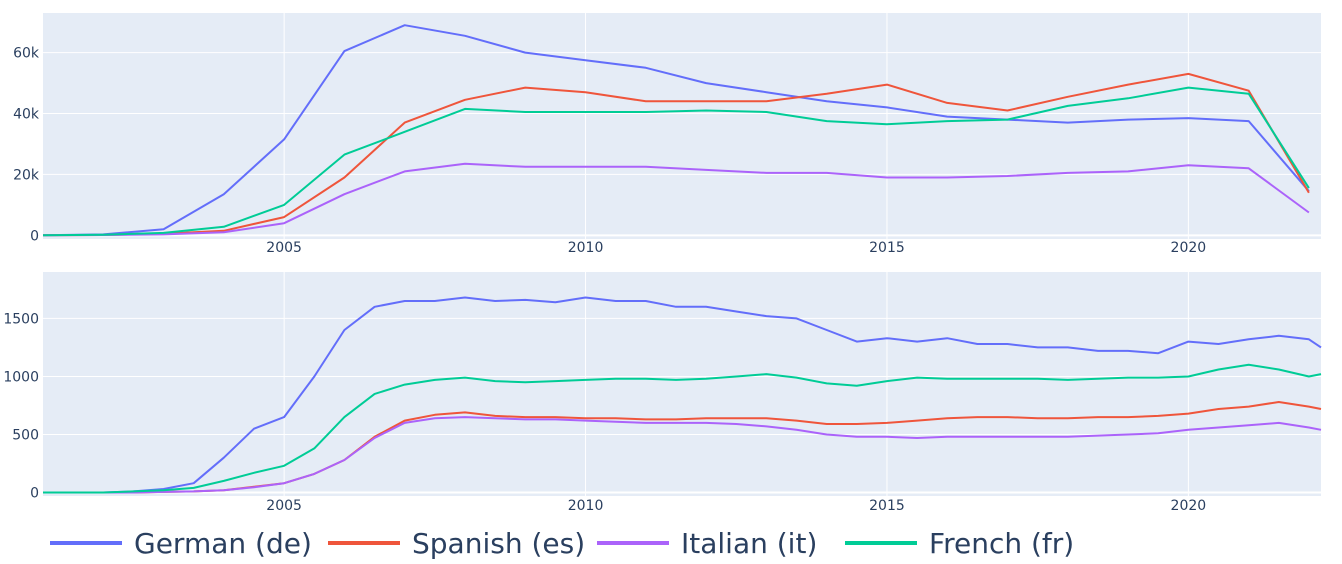  What do you see at coordinates (26, 145) in the screenshot?
I see `y-tick-labels-top: 0 20k 40k 60k` at bounding box center [26, 145].